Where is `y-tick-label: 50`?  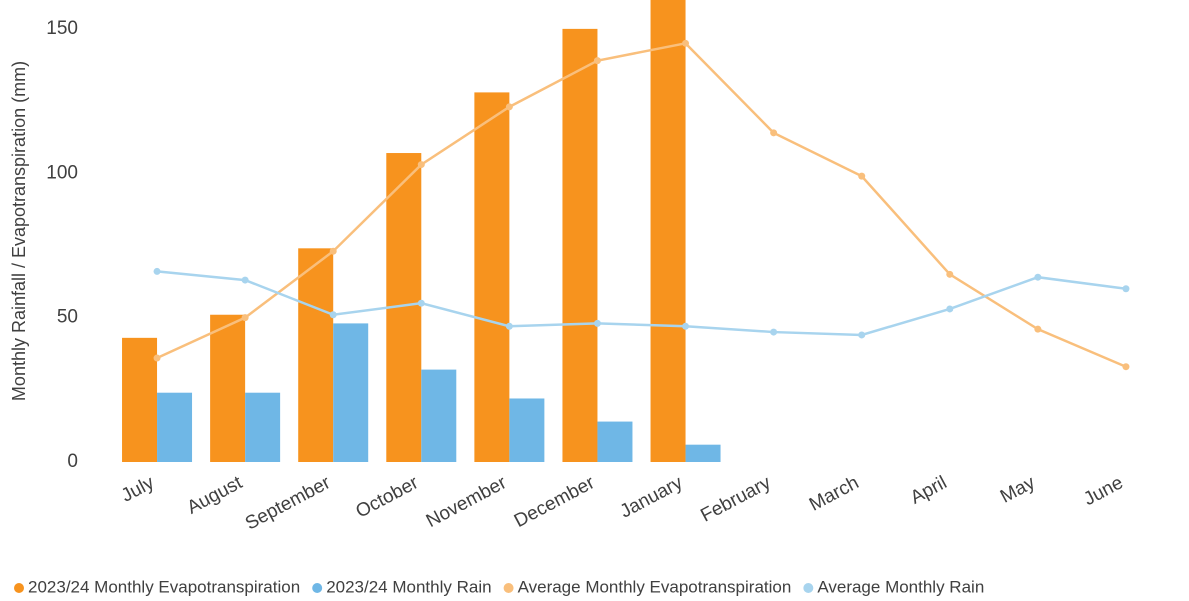
y-tick-label: 50 is located at coordinates (67, 317).